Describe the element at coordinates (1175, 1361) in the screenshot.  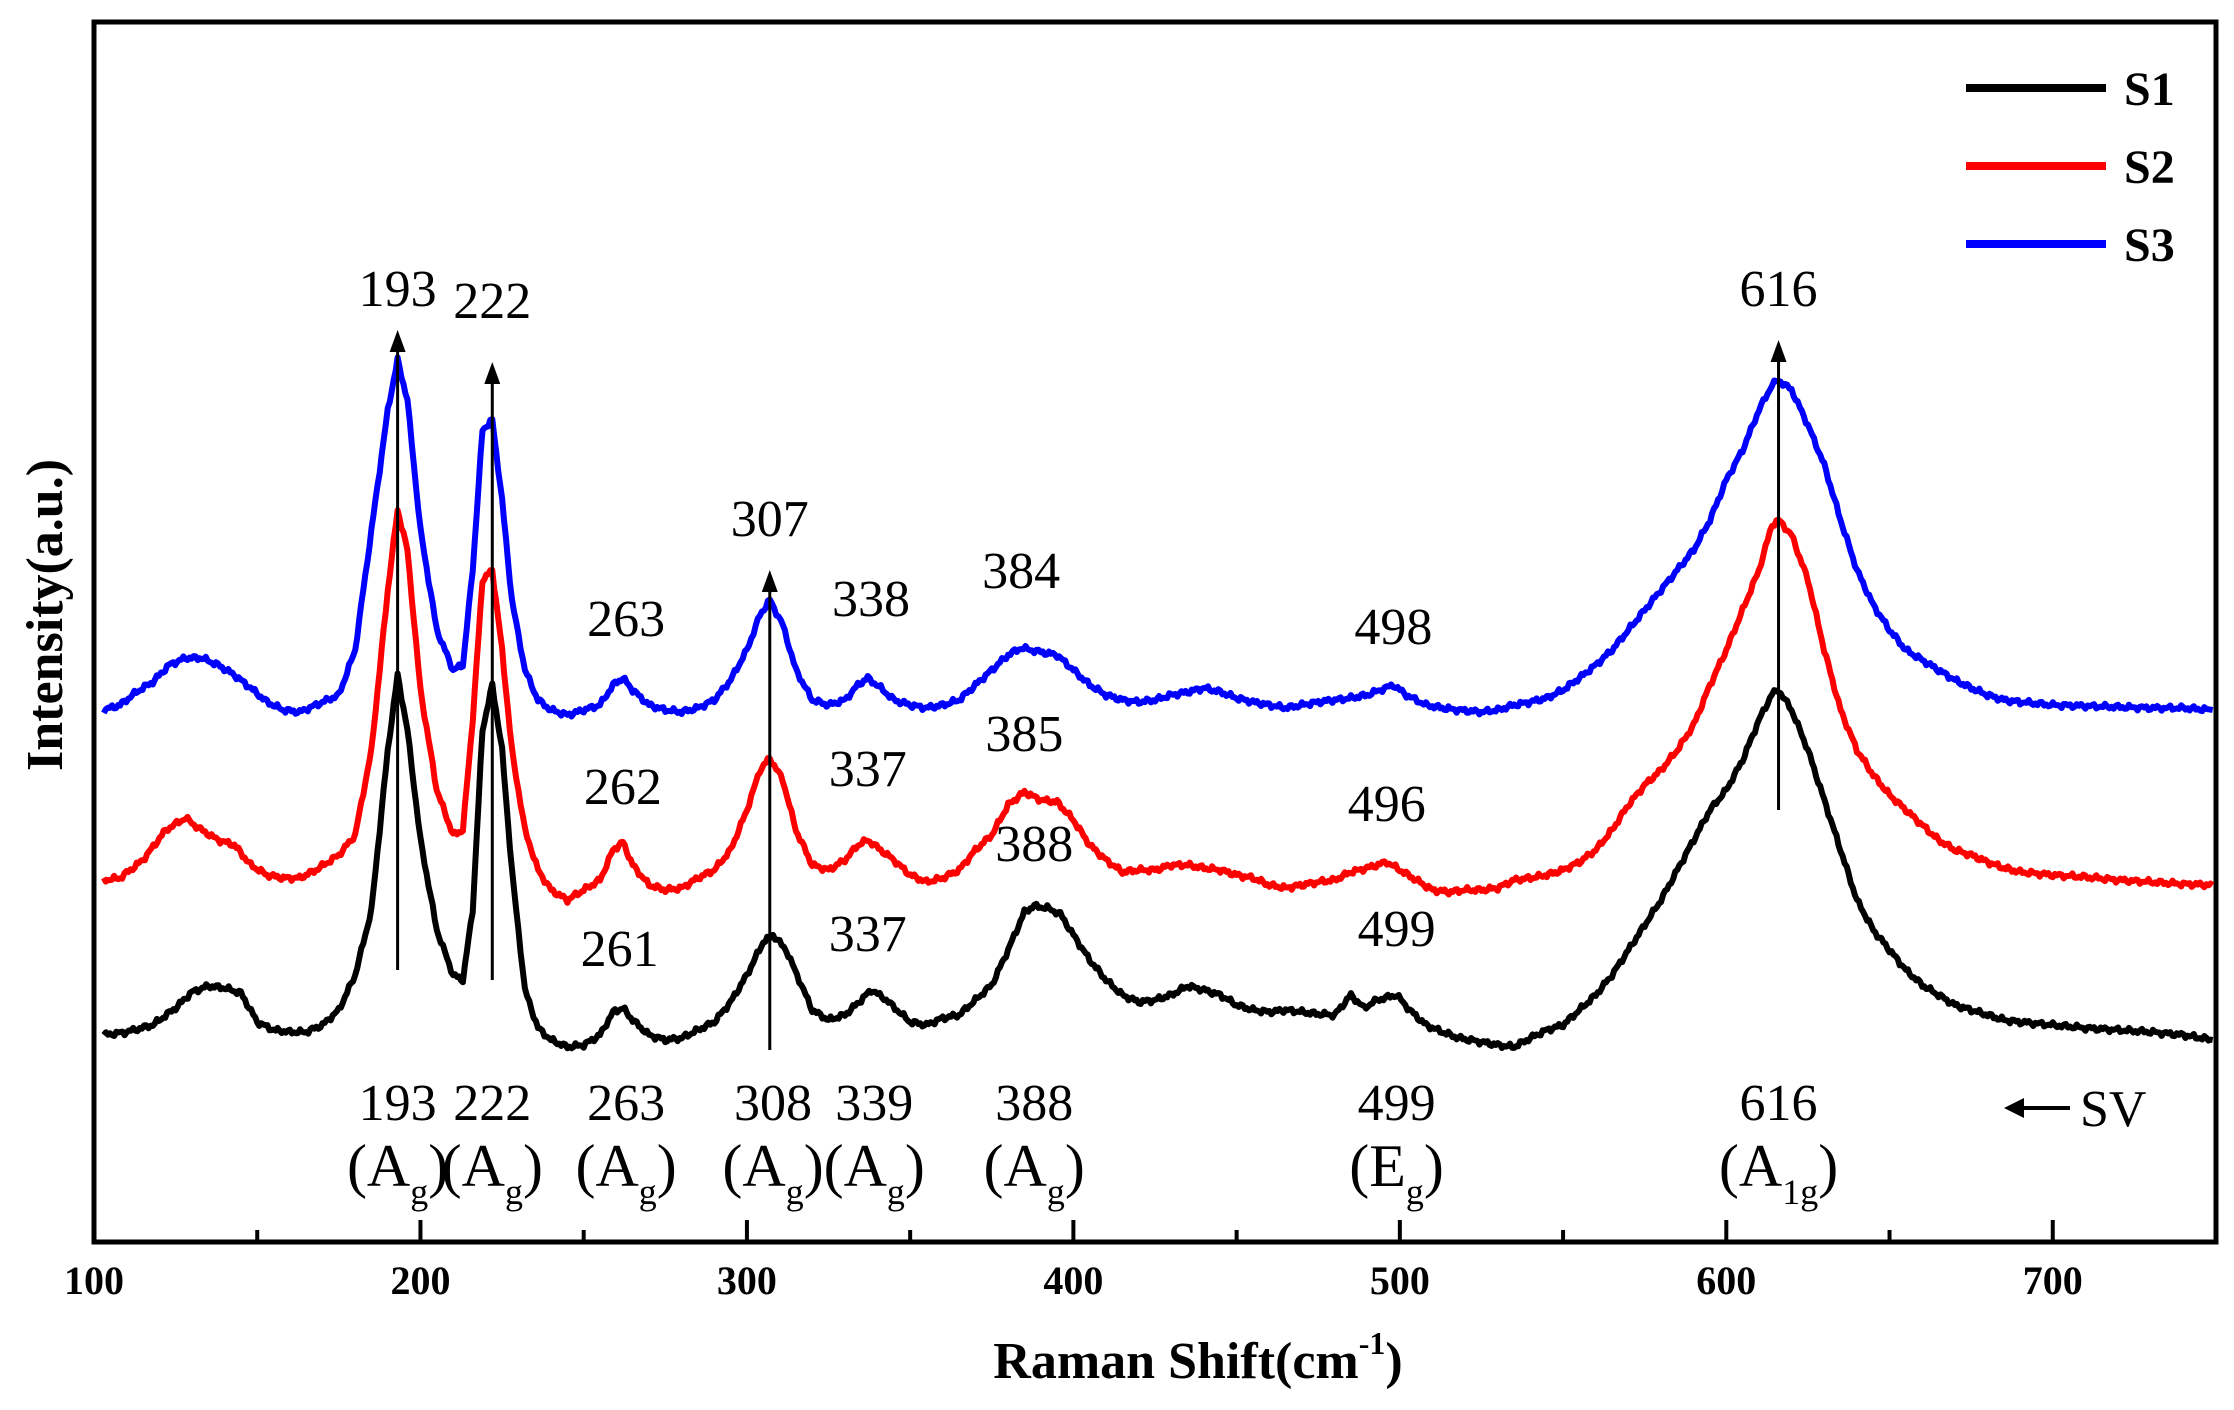
I see `x-axis-title-main: Raman Shift(cm` at that location.